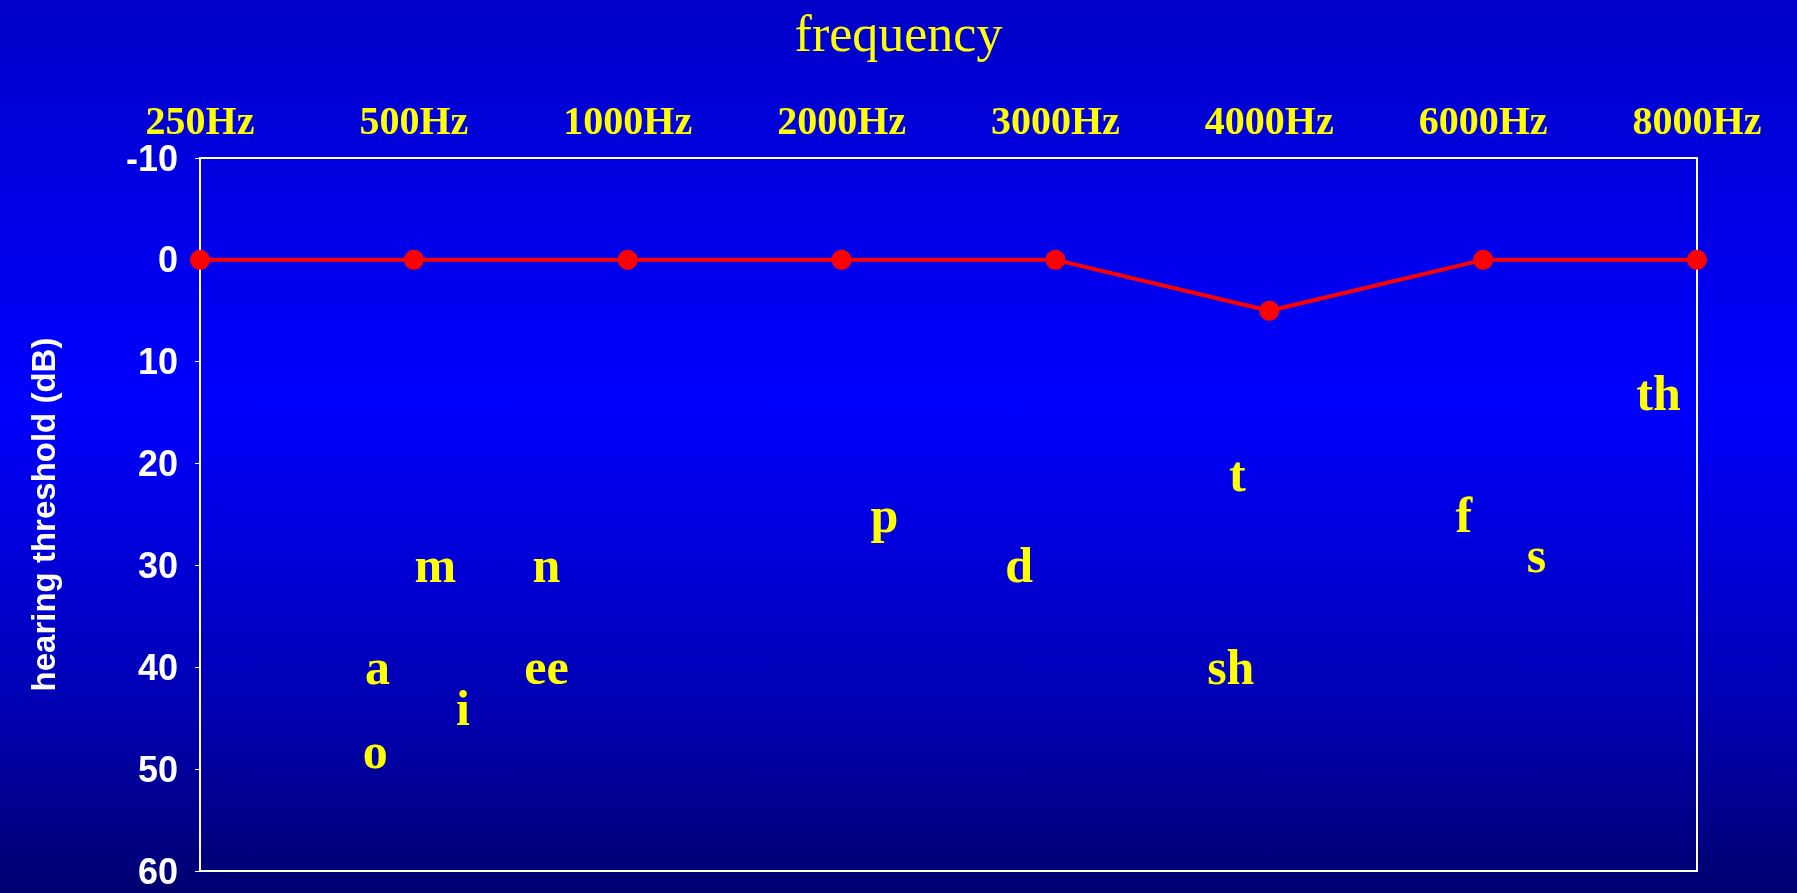  What do you see at coordinates (1269, 120) in the screenshot?
I see `x-tick-label: 4000Hz` at bounding box center [1269, 120].